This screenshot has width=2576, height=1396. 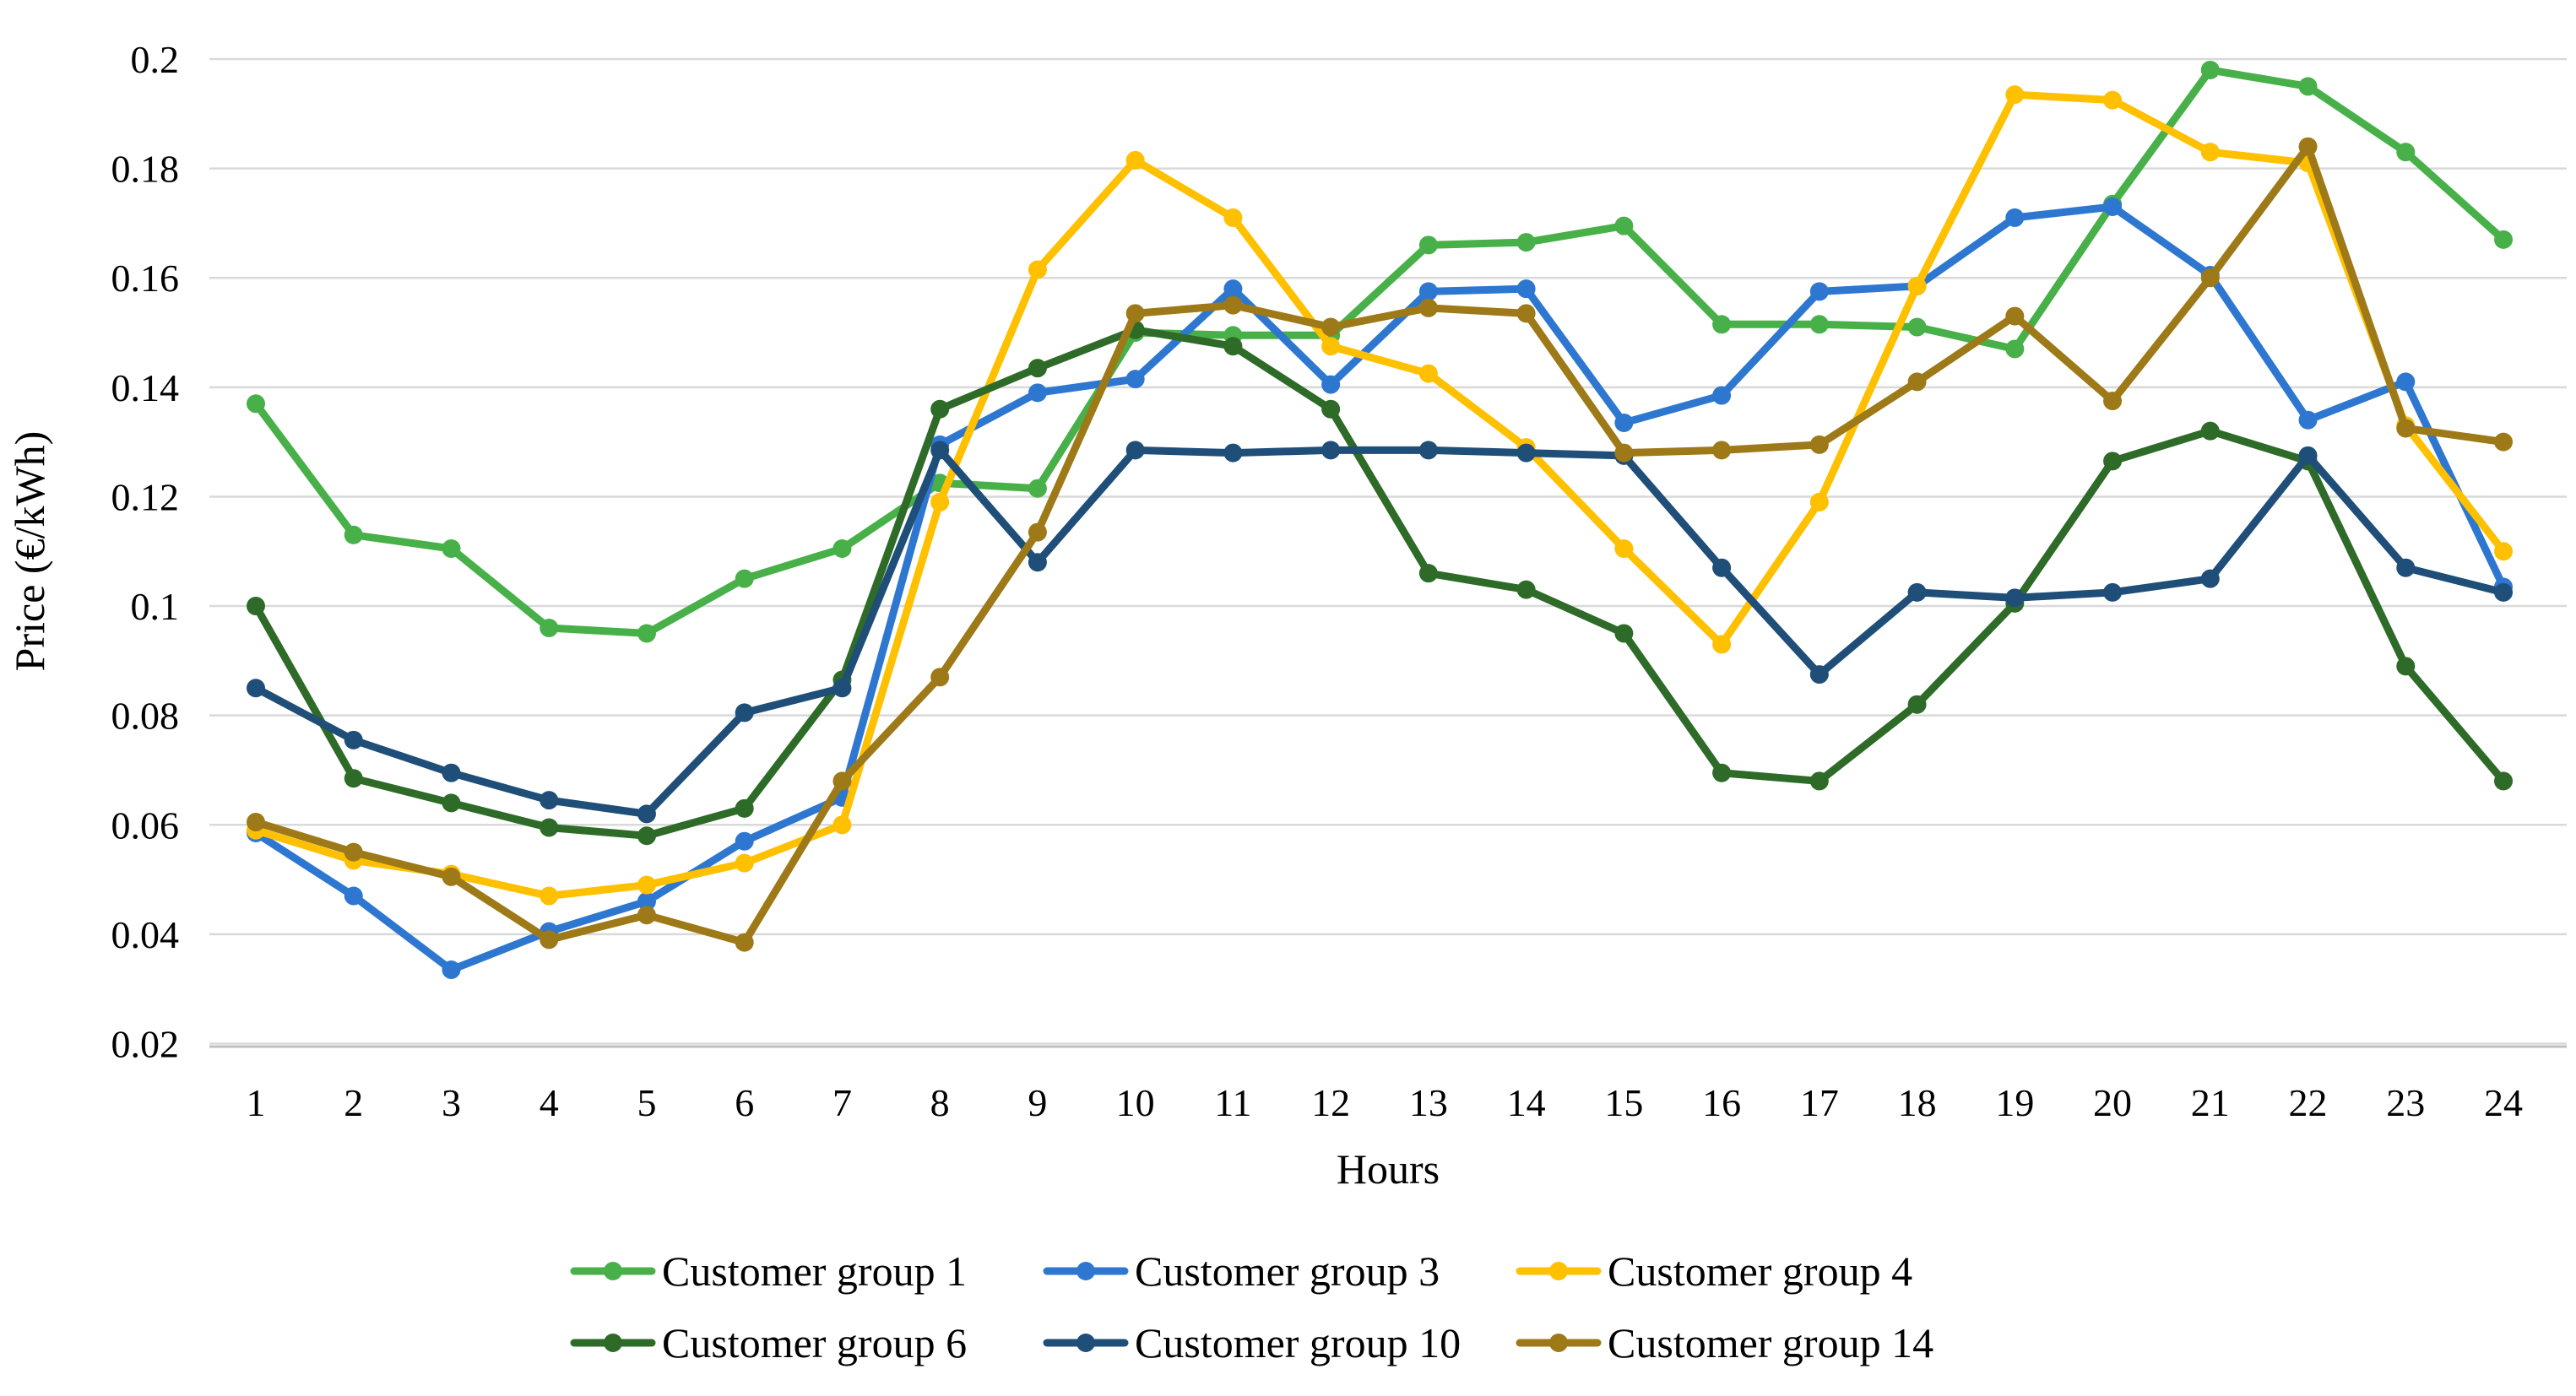 I want to click on x-tick-label: 2, so click(x=354, y=1102).